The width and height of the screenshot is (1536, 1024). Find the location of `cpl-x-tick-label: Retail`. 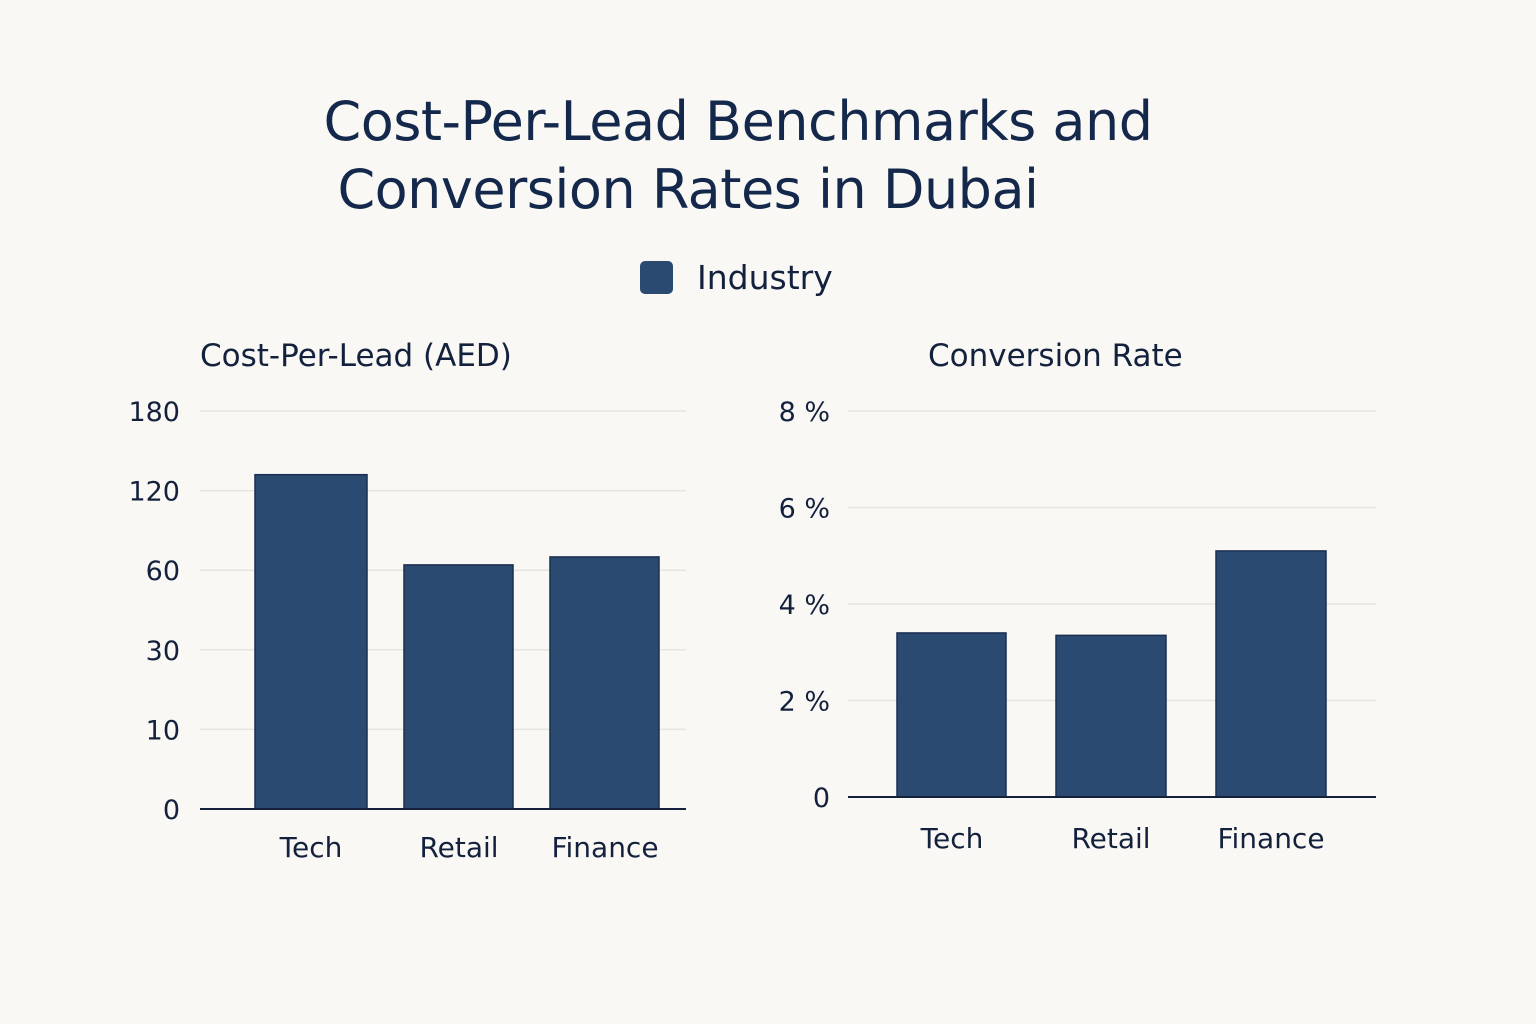

cpl-x-tick-label: Retail is located at coordinates (458, 847).